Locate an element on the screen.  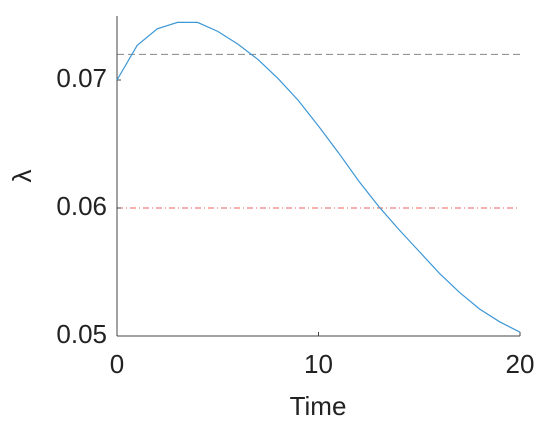
x-axis-label: Time is located at coordinates (318, 406).